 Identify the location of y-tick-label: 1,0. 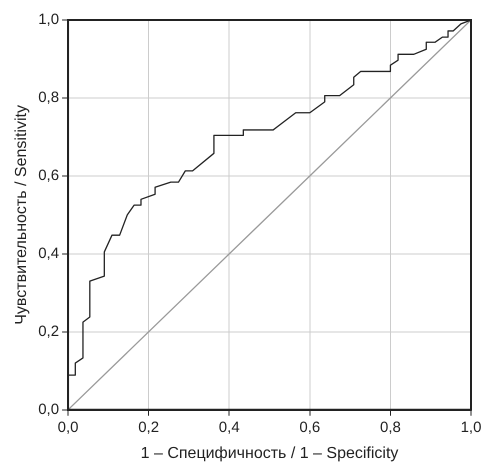
(49, 19).